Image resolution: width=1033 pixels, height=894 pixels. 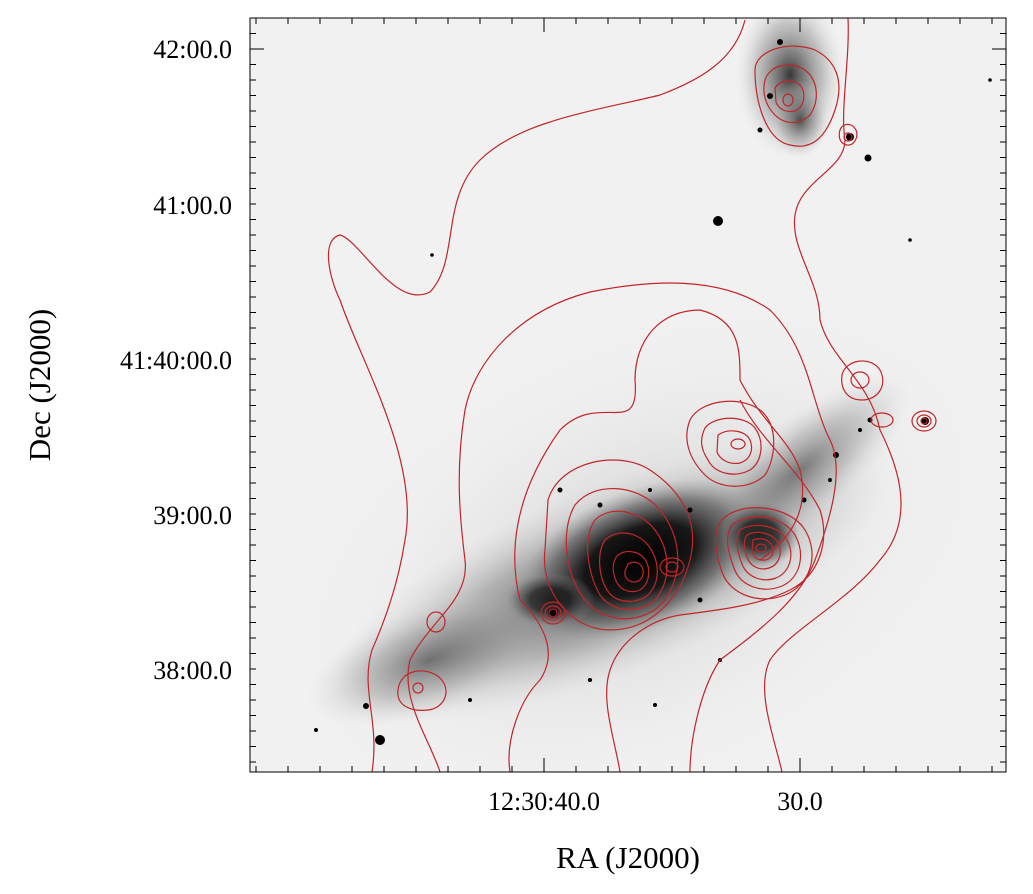 I want to click on x-axis-label: RA (J2000), so click(x=628, y=857).